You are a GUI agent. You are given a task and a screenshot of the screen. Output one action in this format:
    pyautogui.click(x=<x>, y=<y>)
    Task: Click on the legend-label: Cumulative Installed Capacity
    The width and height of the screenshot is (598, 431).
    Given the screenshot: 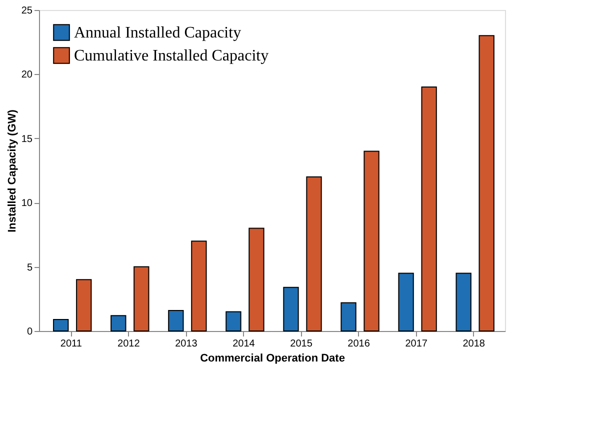 What is the action you would take?
    pyautogui.click(x=171, y=56)
    